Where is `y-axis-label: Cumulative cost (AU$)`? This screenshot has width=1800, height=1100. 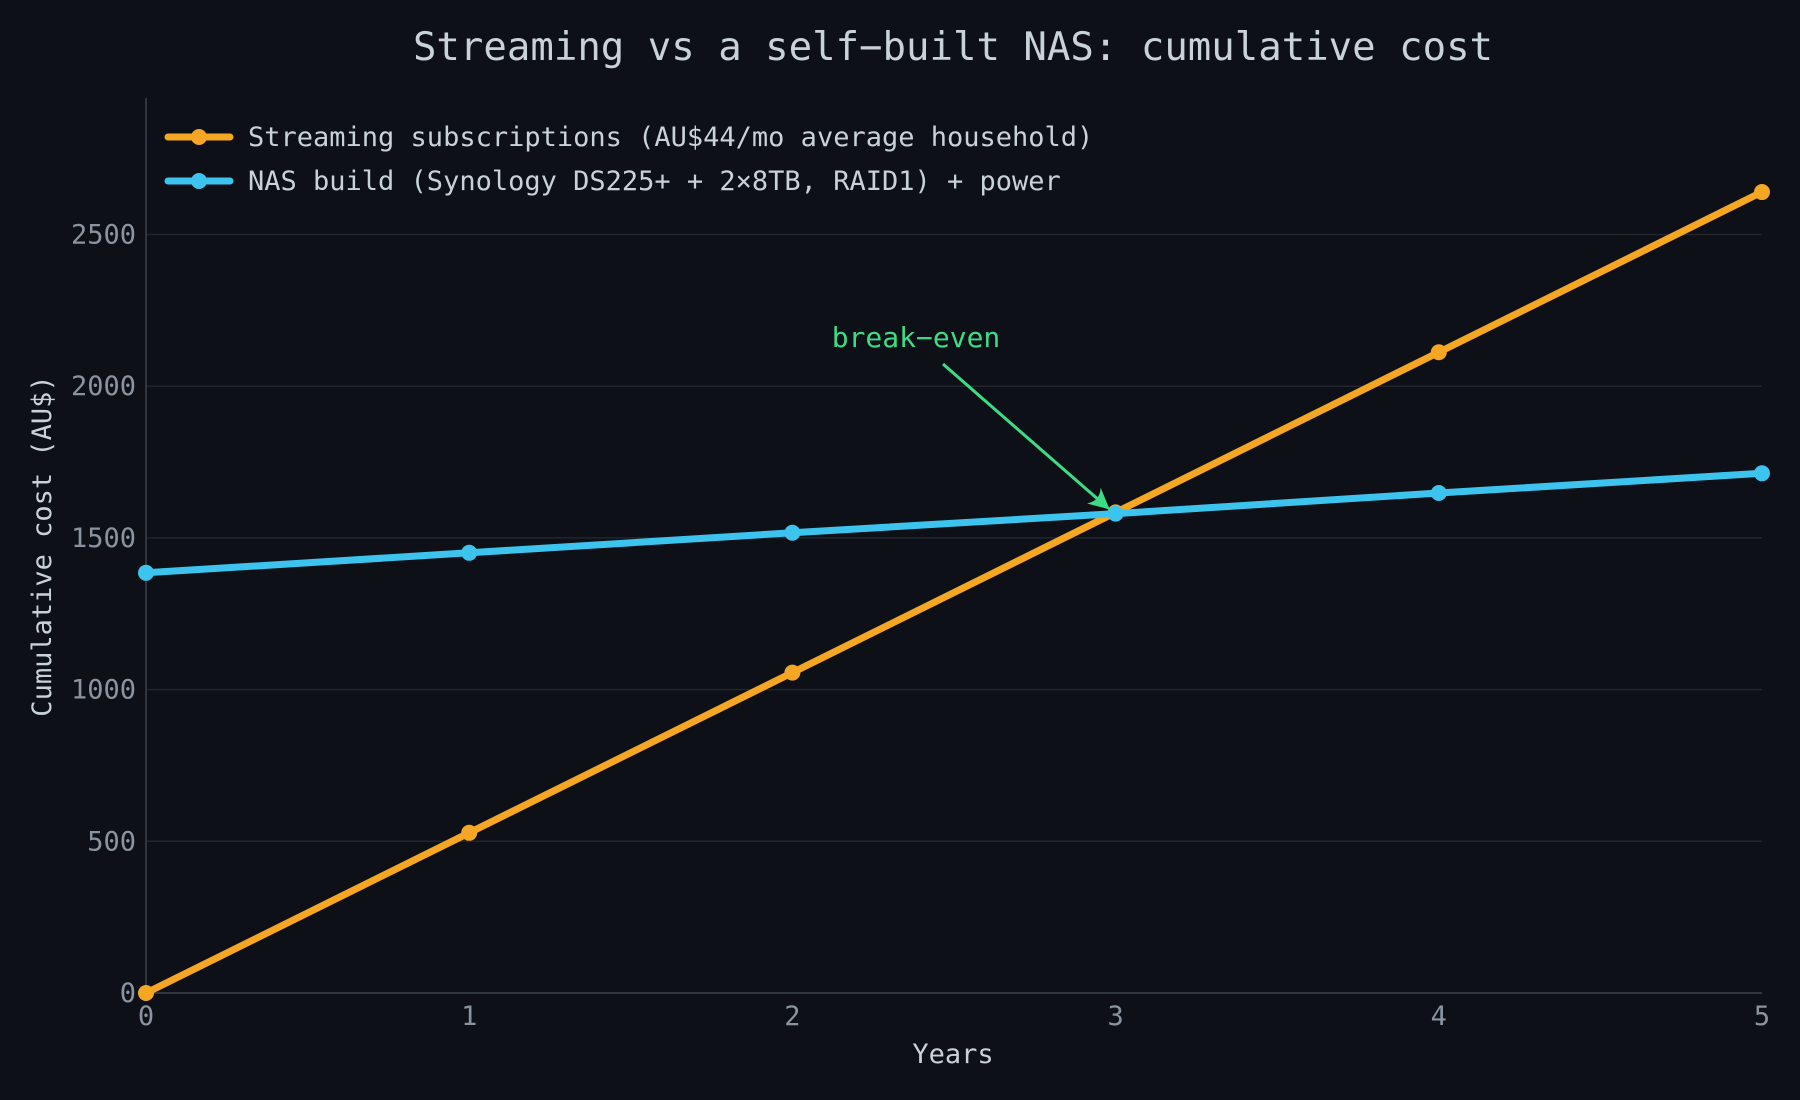
y-axis-label: Cumulative cost (AU$) is located at coordinates (42, 545).